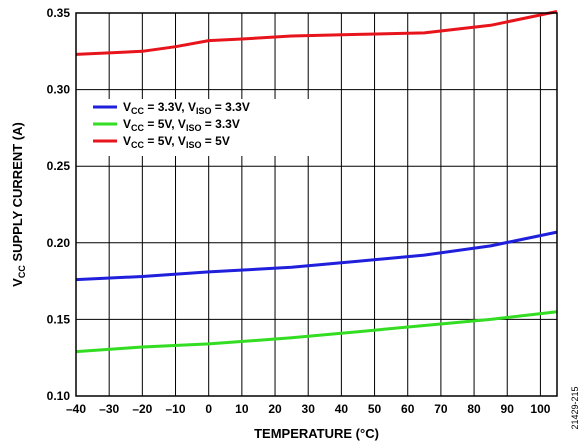 The image size is (588, 444). I want to click on x-tick-label: 20, so click(275, 409).